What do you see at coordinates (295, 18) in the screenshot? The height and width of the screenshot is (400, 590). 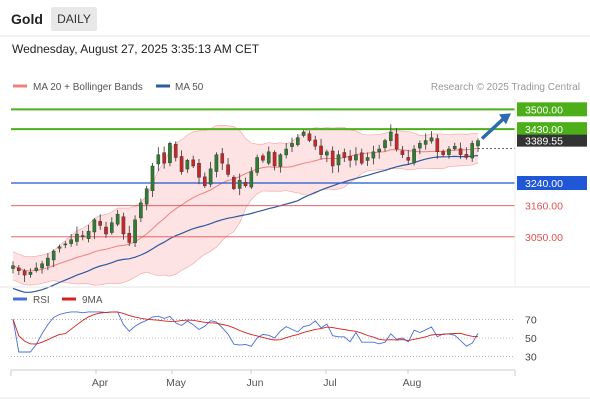 I see `header-bar` at bounding box center [295, 18].